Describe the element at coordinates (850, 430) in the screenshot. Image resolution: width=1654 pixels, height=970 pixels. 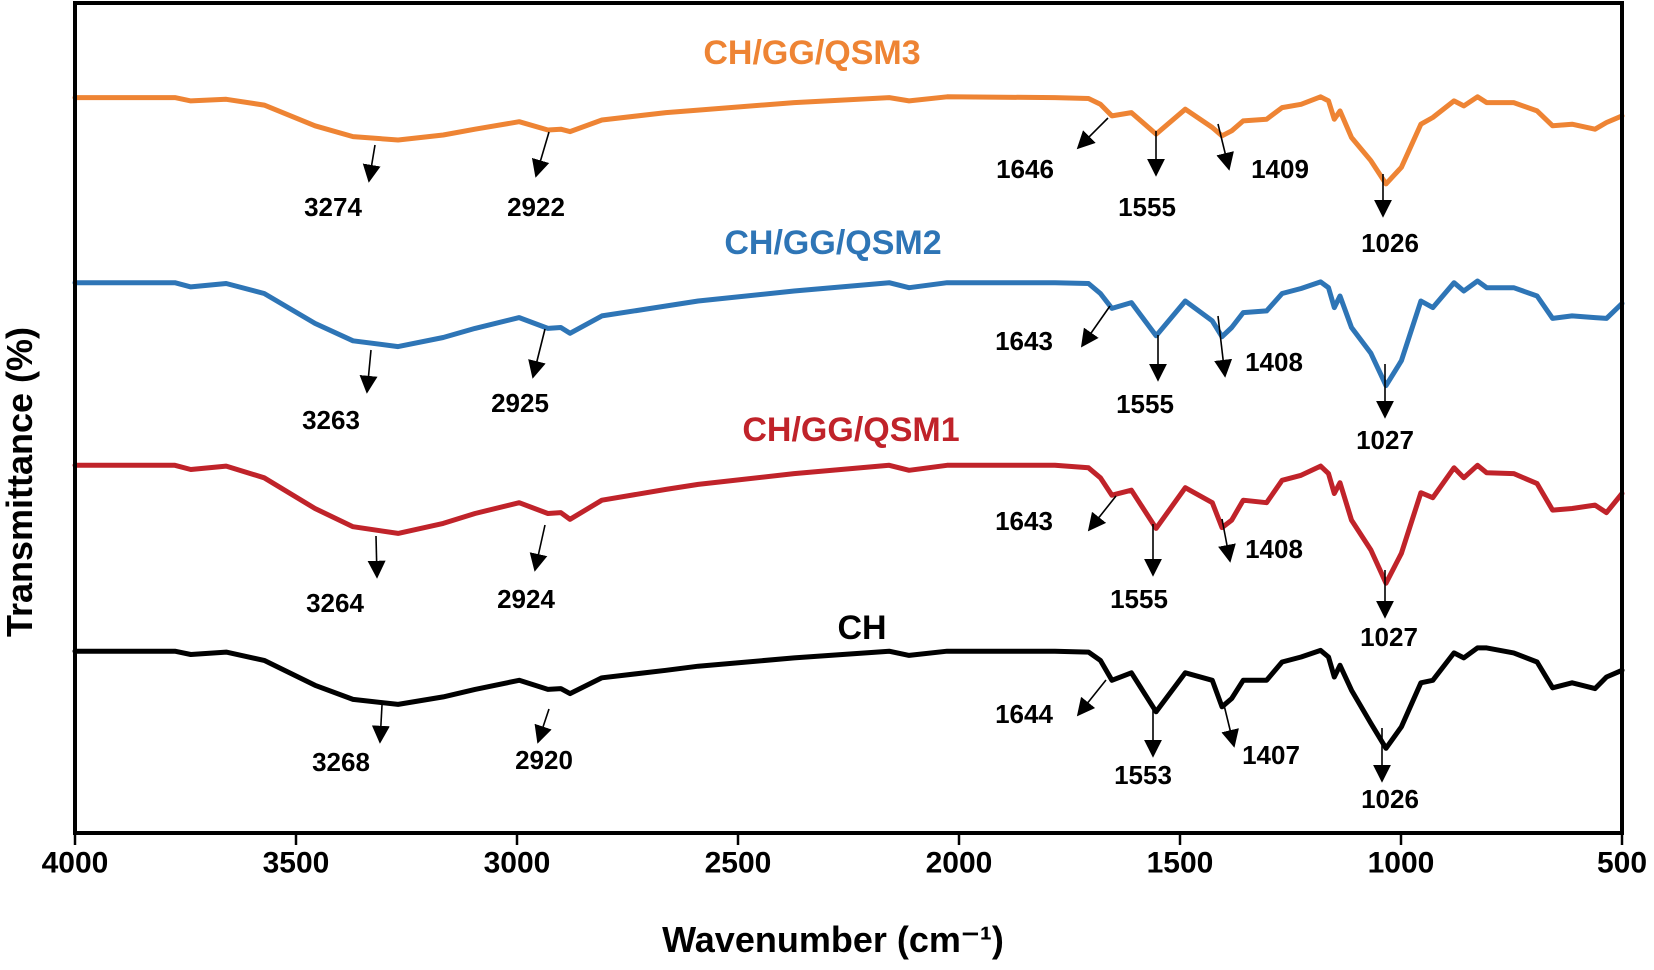
I see `series-label: CH/GG/QSM1` at that location.